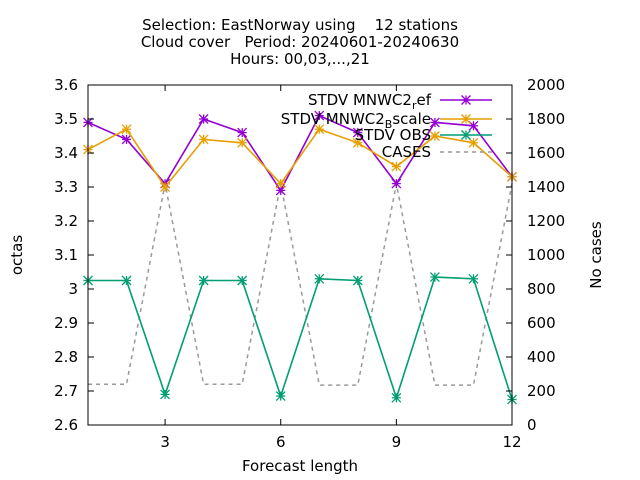  What do you see at coordinates (356, 120) in the screenshot?
I see `legend-label: STDV MNWC2Bscale` at bounding box center [356, 120].